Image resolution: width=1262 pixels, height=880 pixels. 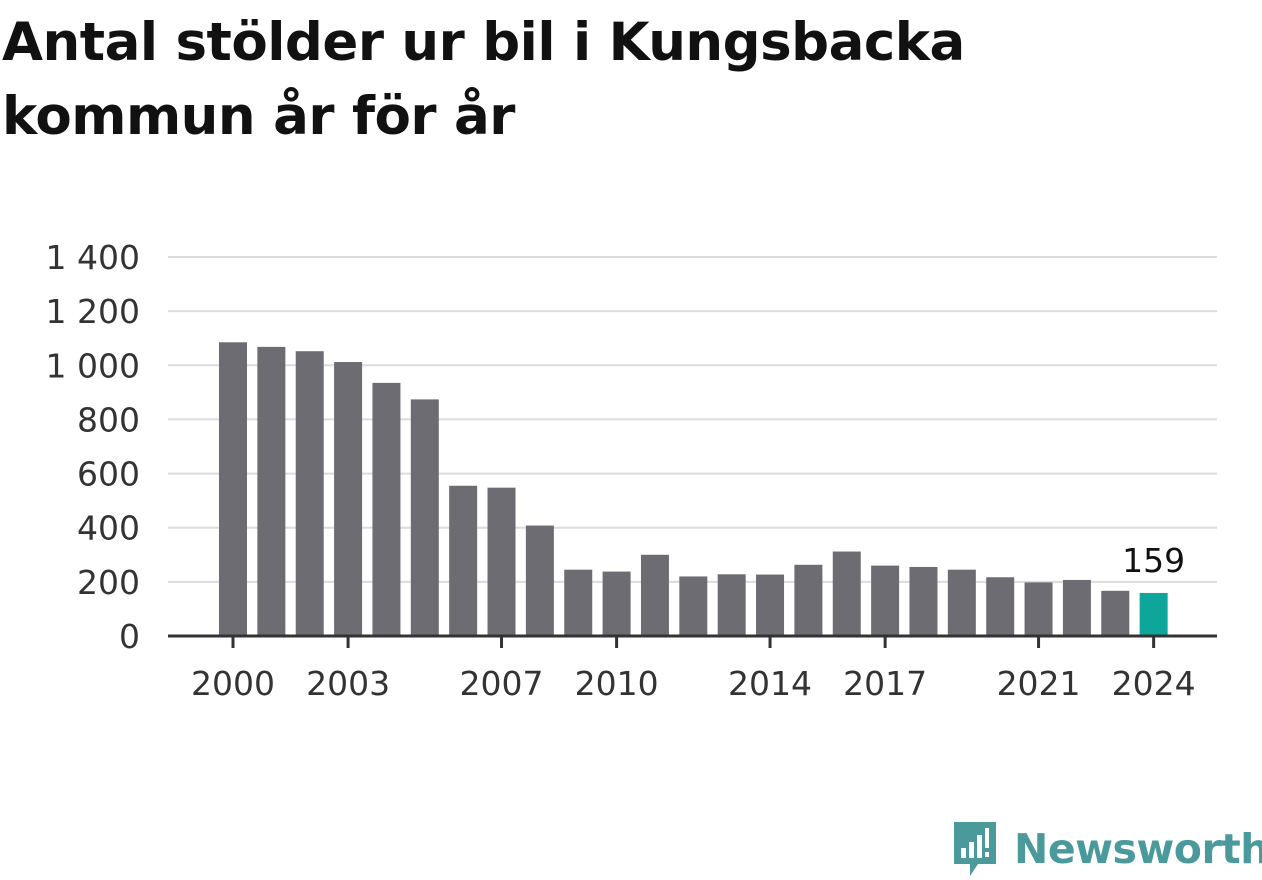 What do you see at coordinates (617, 683) in the screenshot?
I see `x-tick-label: 2010` at bounding box center [617, 683].